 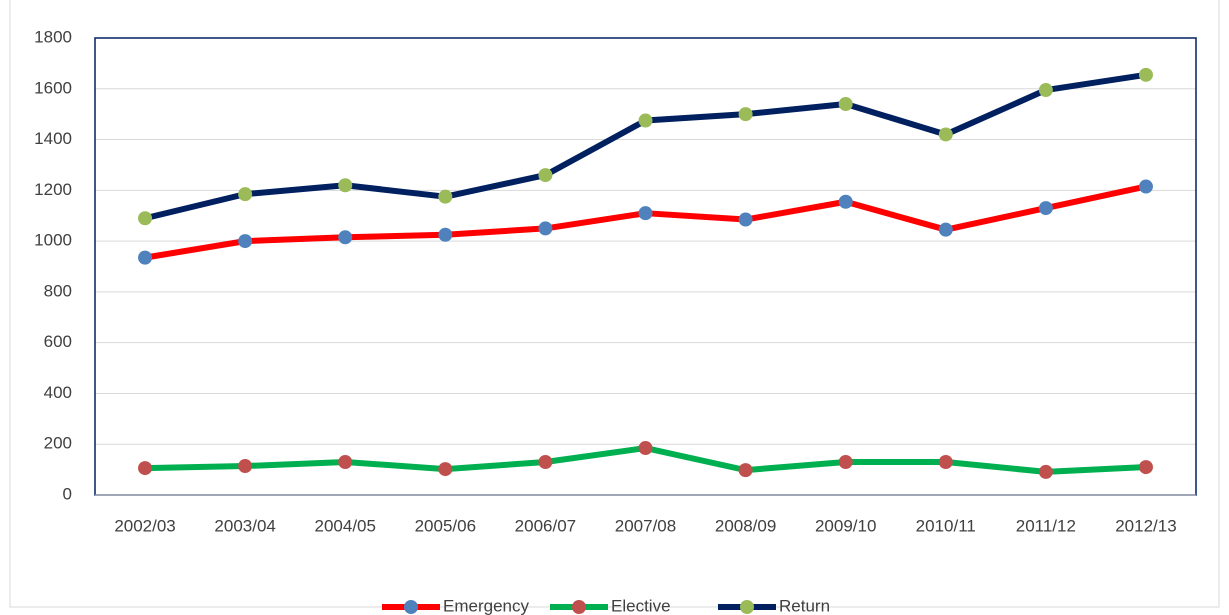 What do you see at coordinates (345, 525) in the screenshot?
I see `x-tick-label: 2004/05` at bounding box center [345, 525].